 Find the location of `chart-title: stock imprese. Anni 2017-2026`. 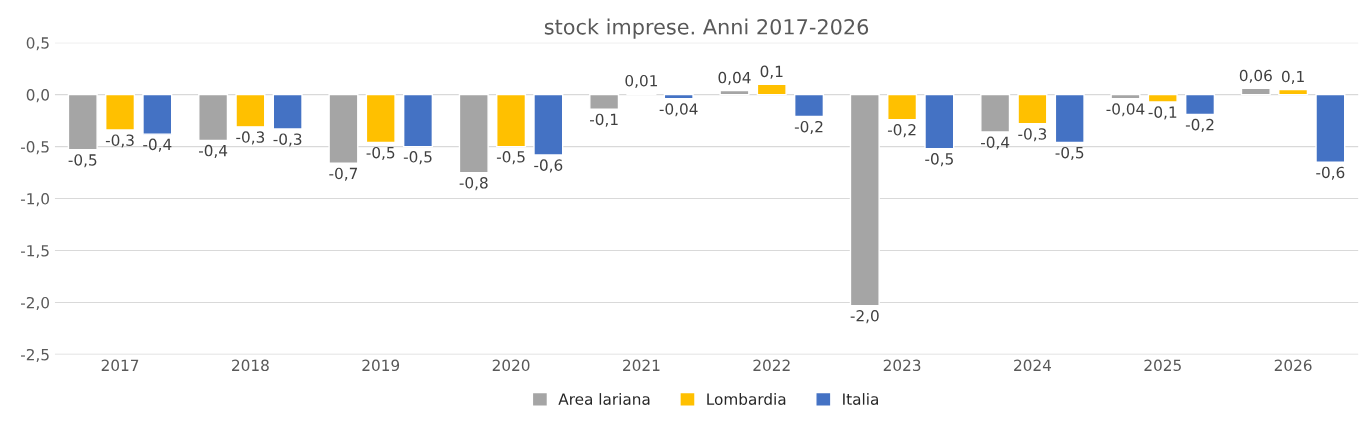

chart-title: stock imprese. Anni 2017-2026 is located at coordinates (706, 28).